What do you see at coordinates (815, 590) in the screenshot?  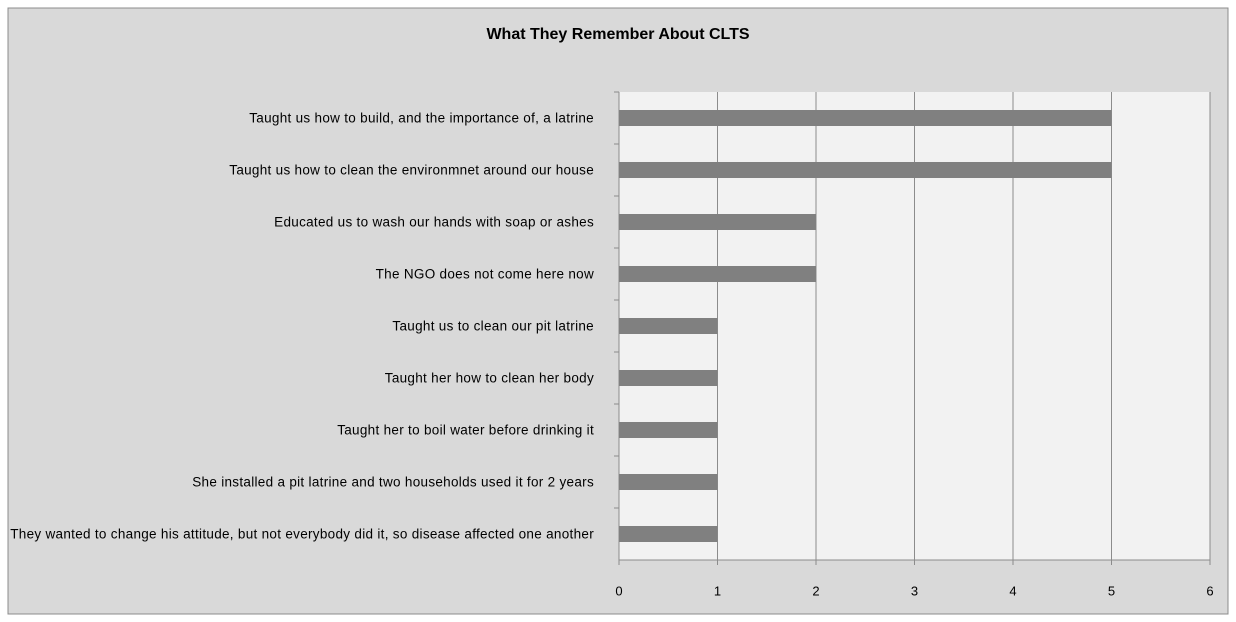 I see `x-tick-label: 2` at bounding box center [815, 590].